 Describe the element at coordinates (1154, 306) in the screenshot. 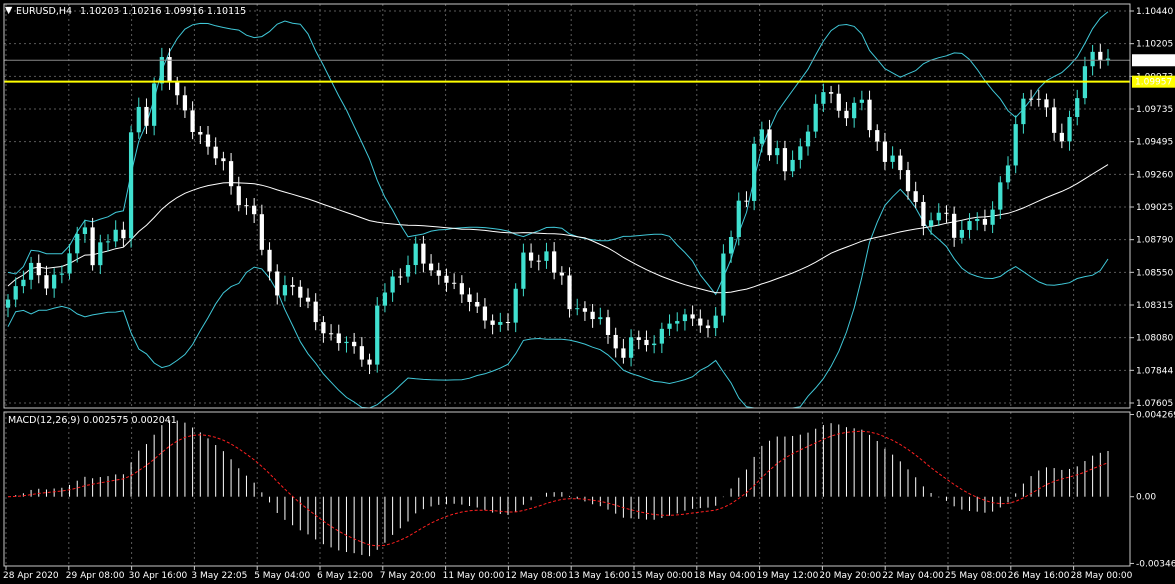

I see `price-tick-label: 1.08315` at that location.